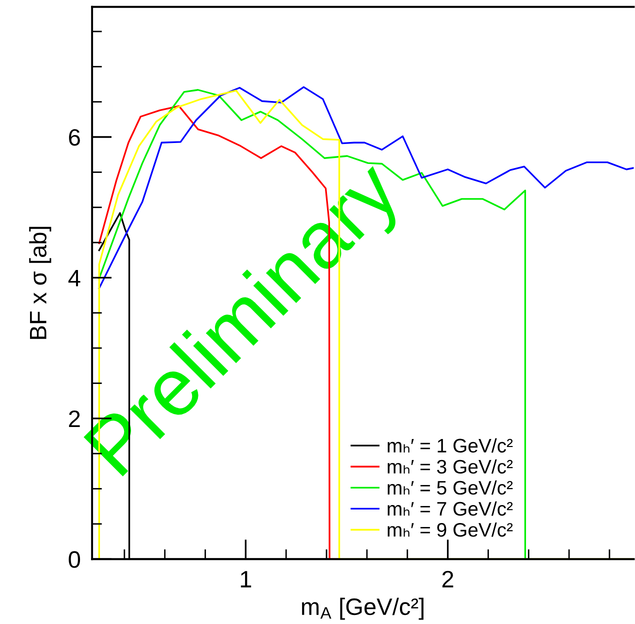 The height and width of the screenshot is (624, 635). Describe the element at coordinates (246, 579) in the screenshot. I see `x-tick-label: 1` at that location.